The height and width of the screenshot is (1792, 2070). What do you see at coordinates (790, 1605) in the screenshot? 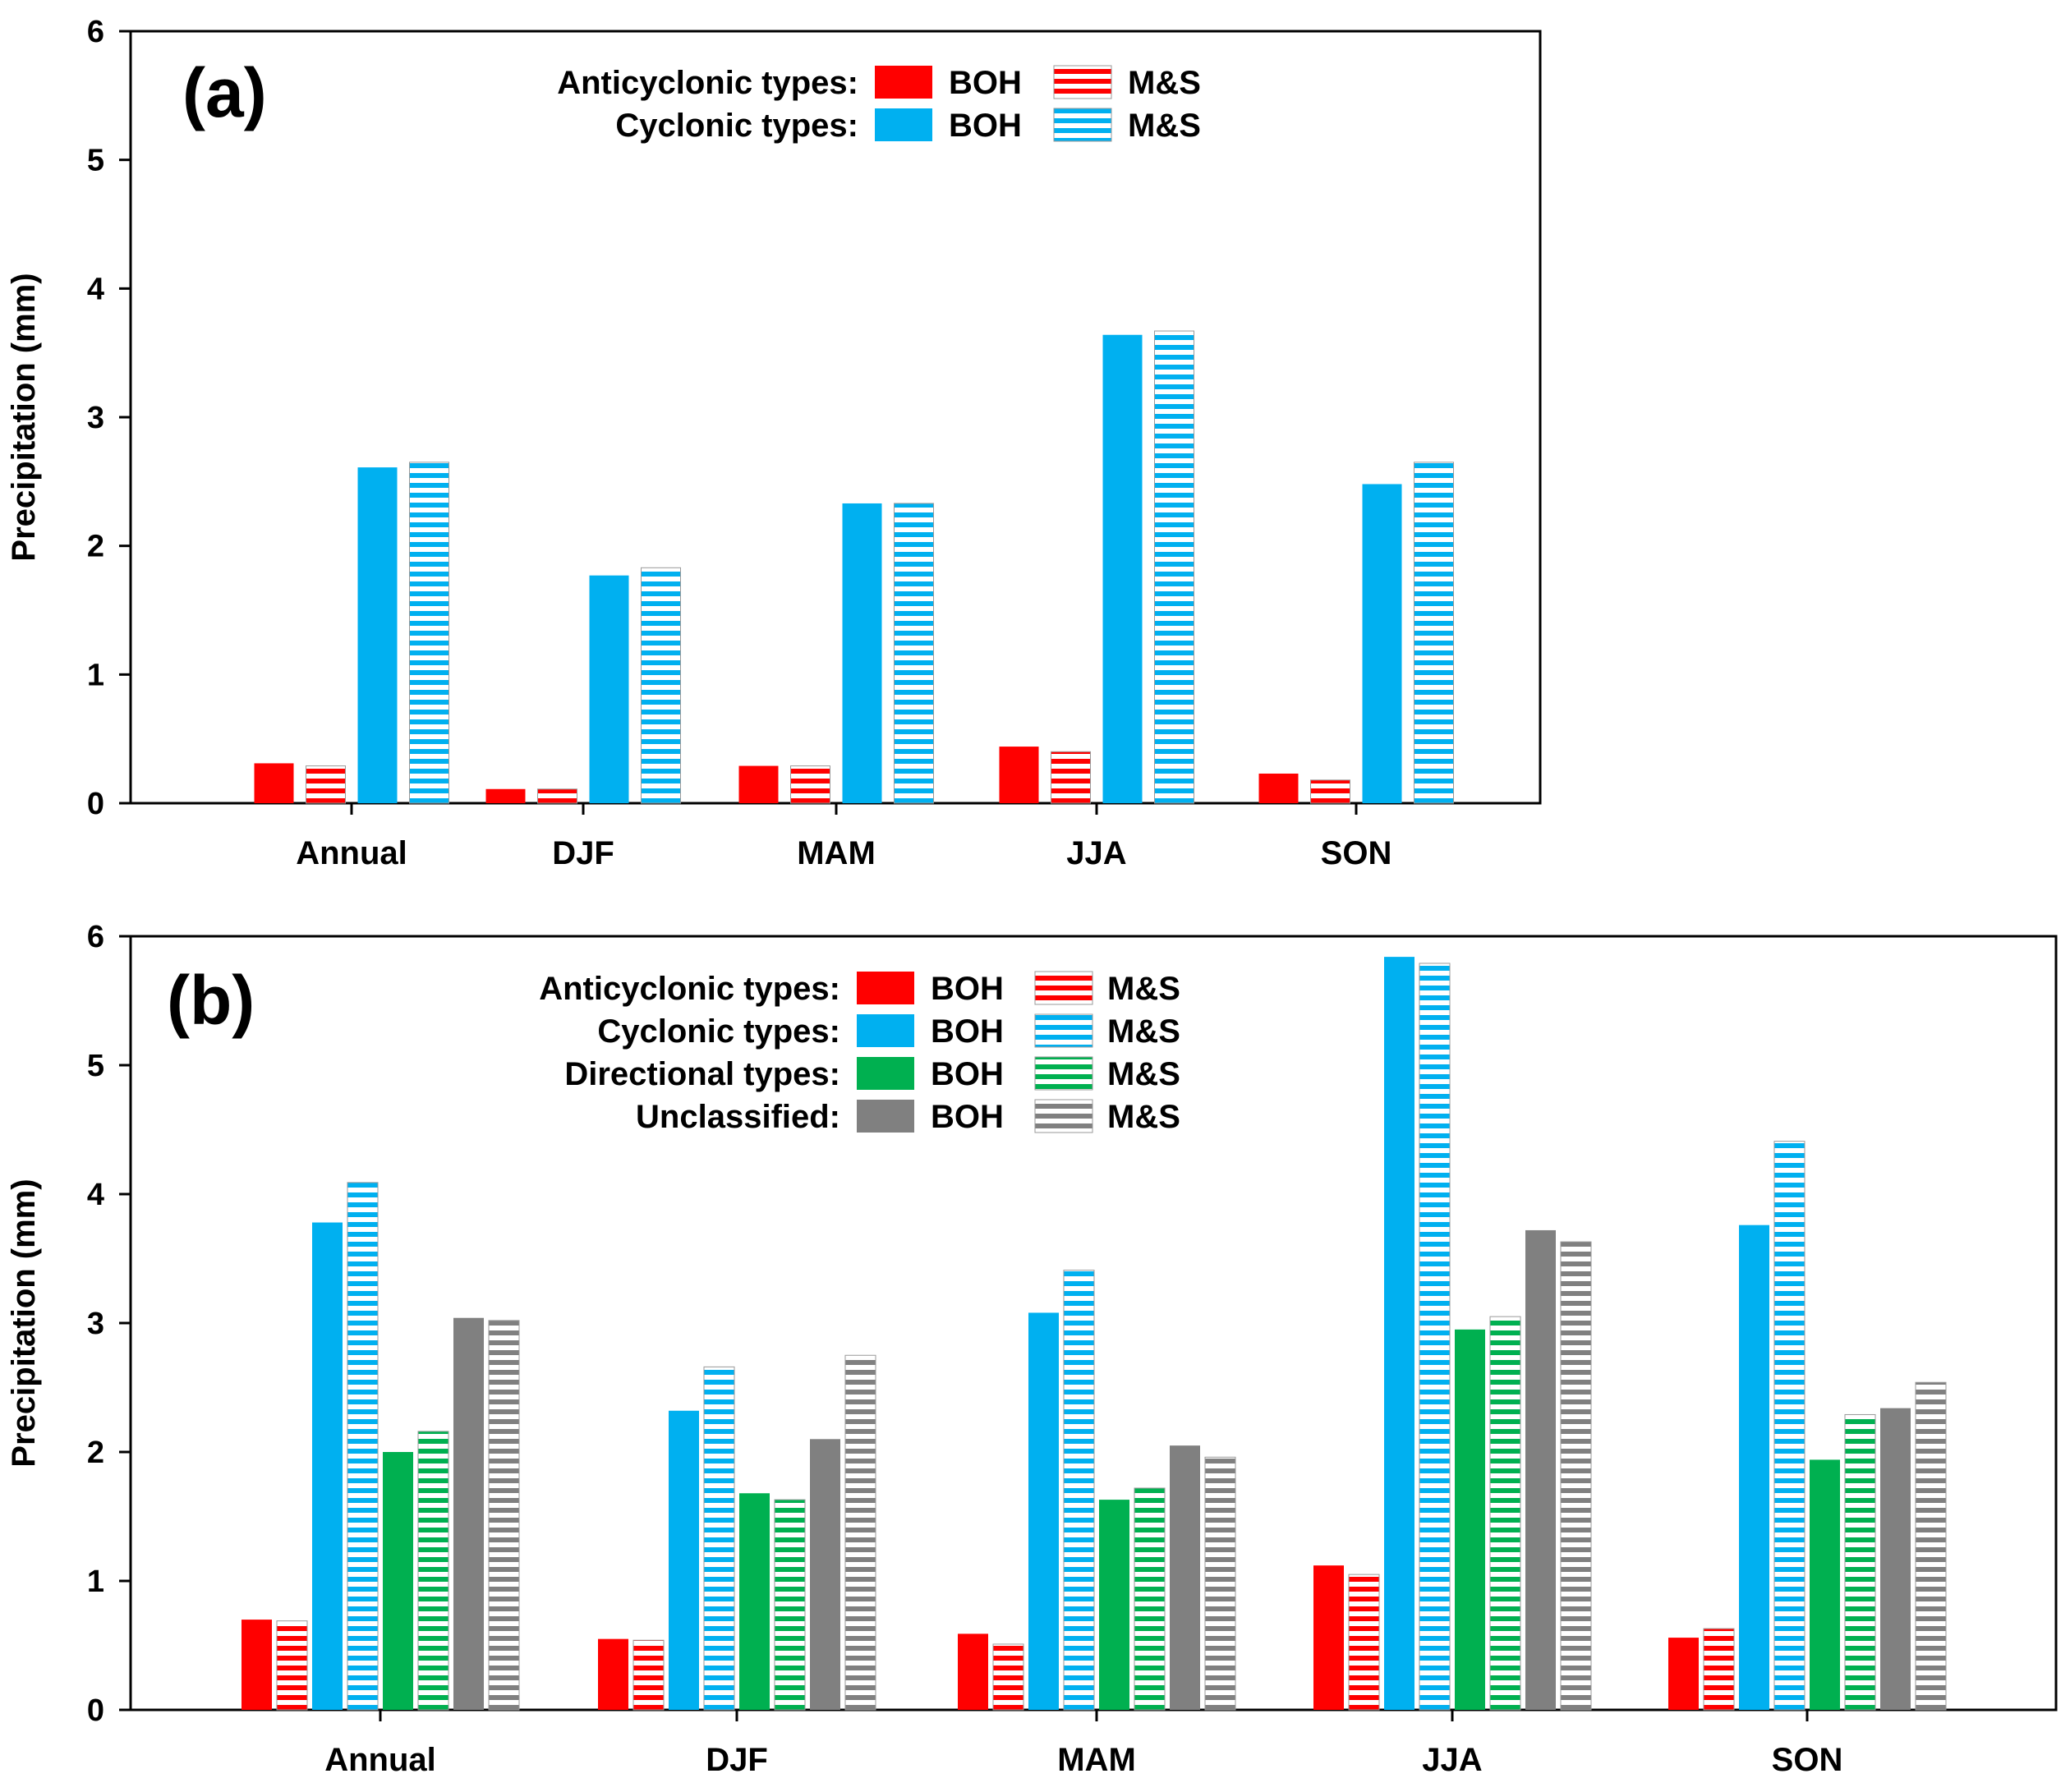
I see `bar-directional-mands-djf` at bounding box center [790, 1605].